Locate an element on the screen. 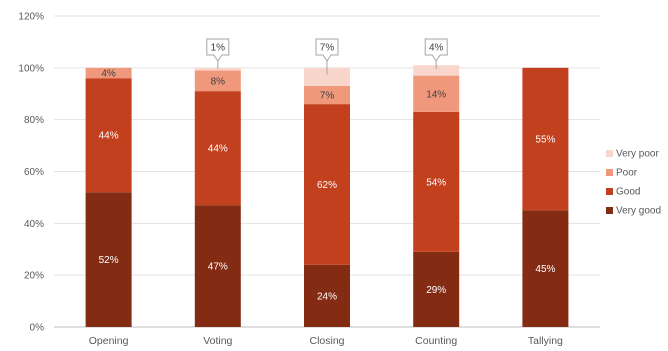 Image resolution: width=668 pixels, height=351 pixels. x-category-label: Tallying is located at coordinates (545, 341).